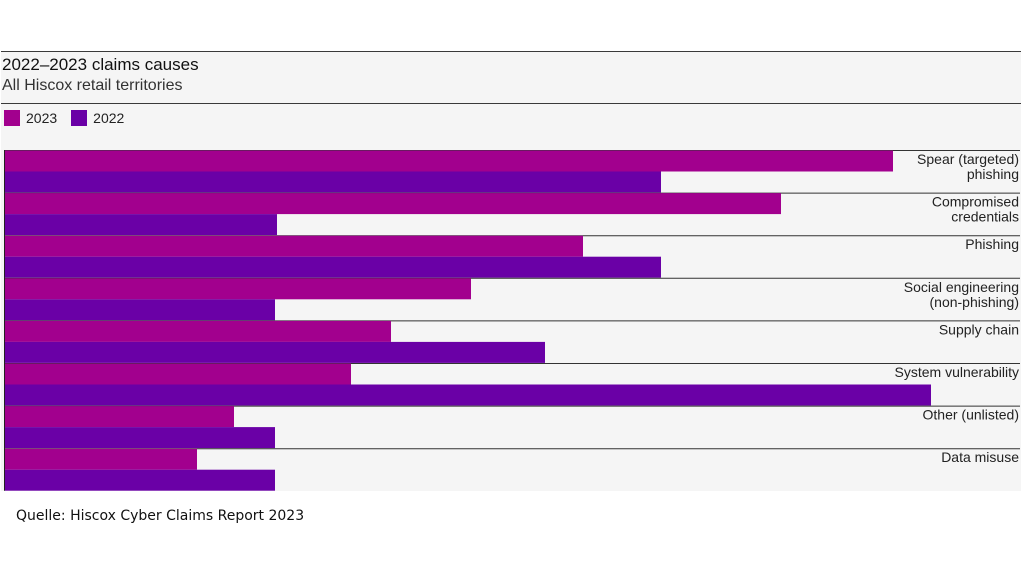 The height and width of the screenshot is (570, 1021). What do you see at coordinates (160, 516) in the screenshot?
I see `source-note: Quelle: Hiscox Cyber Claims Report 2023` at bounding box center [160, 516].